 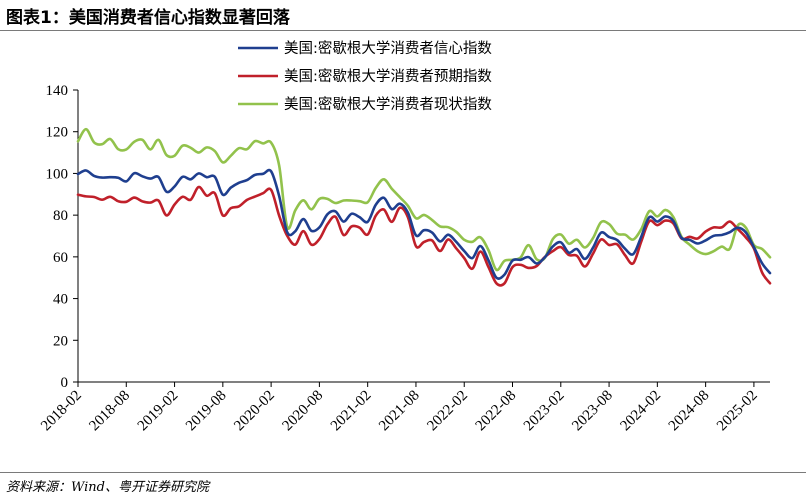 What do you see at coordinates (544, 411) in the screenshot?
I see `x-tick-label: 2023-02` at bounding box center [544, 411].